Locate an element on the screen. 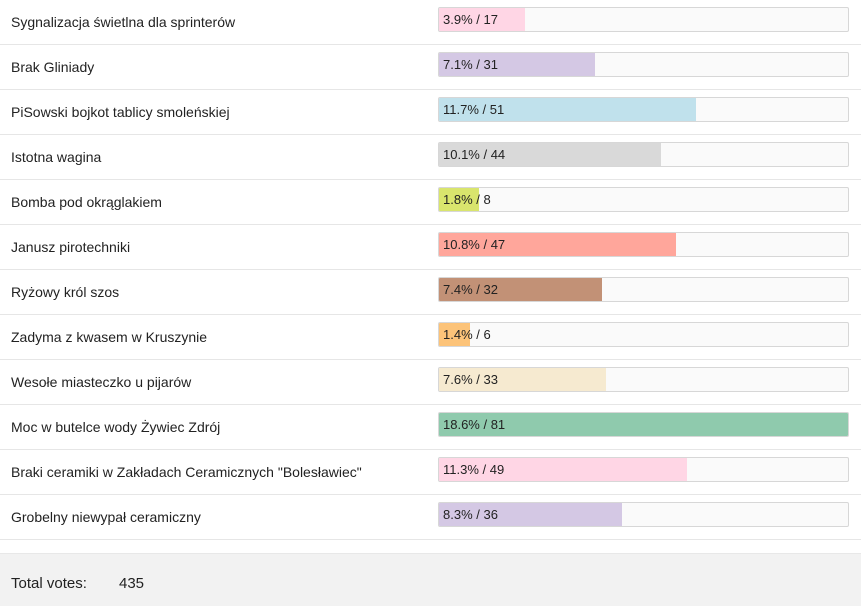 The width and height of the screenshot is (861, 614). poll-result-bar: 1.8% / 8 is located at coordinates (643, 199).